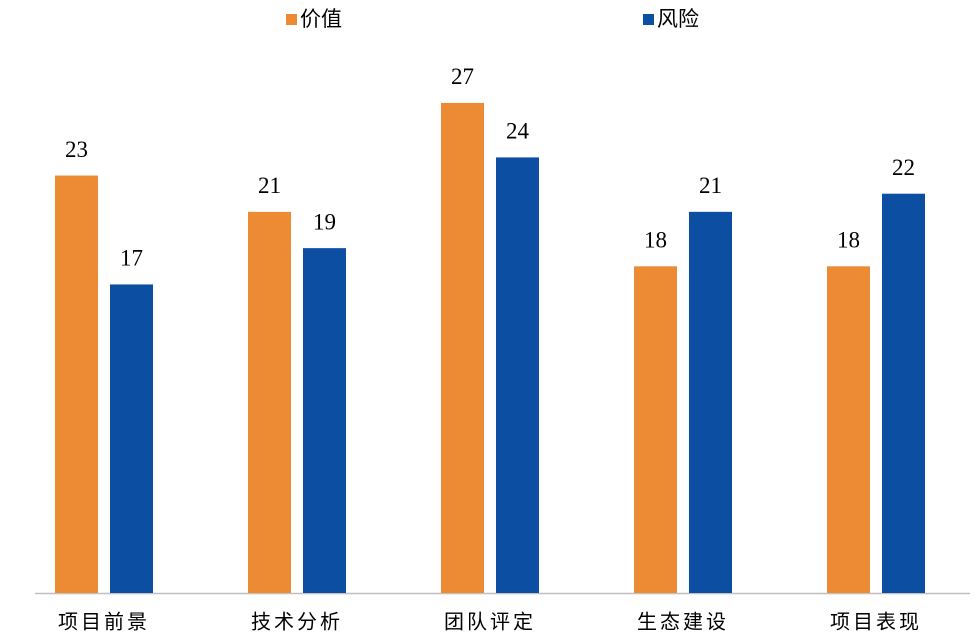 This screenshot has width=976, height=642. I want to click on x-tick-label: 项目前景, so click(104, 622).